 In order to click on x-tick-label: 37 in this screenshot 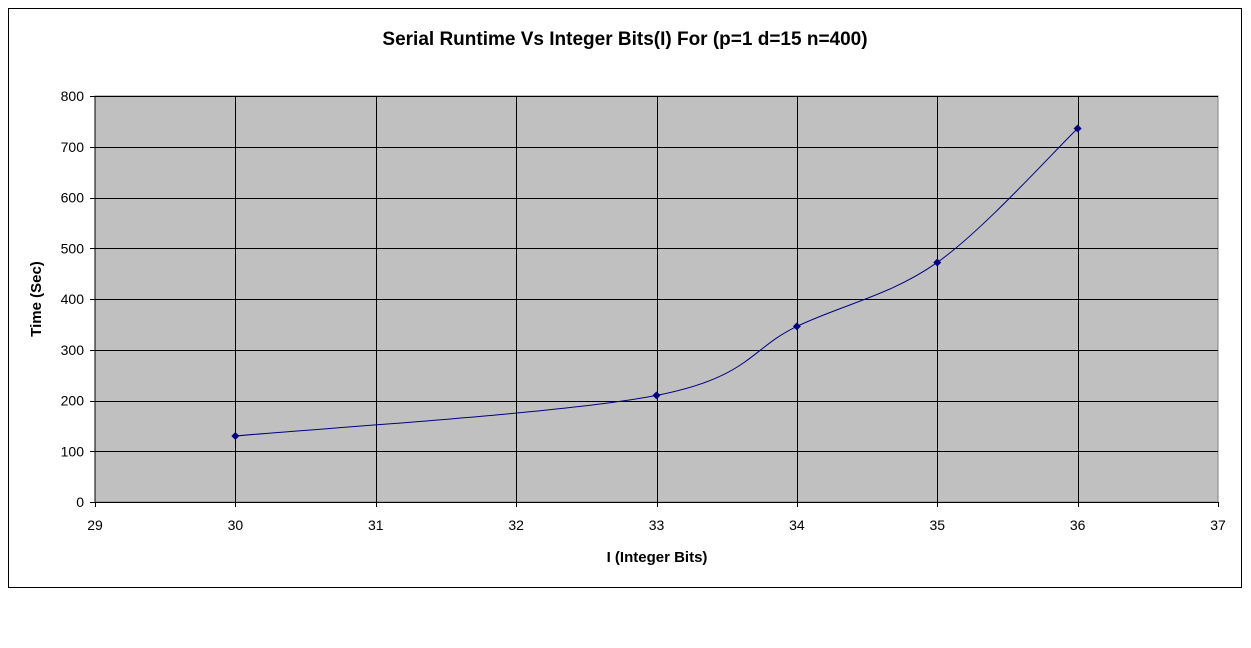, I will do `click(1218, 525)`.